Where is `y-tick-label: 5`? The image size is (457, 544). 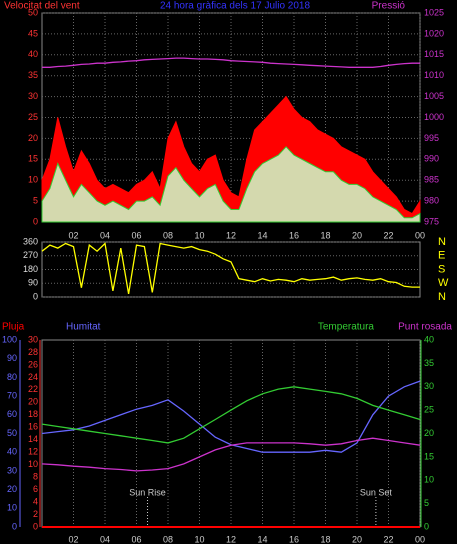 y-tick-label: 5 is located at coordinates (35, 200).